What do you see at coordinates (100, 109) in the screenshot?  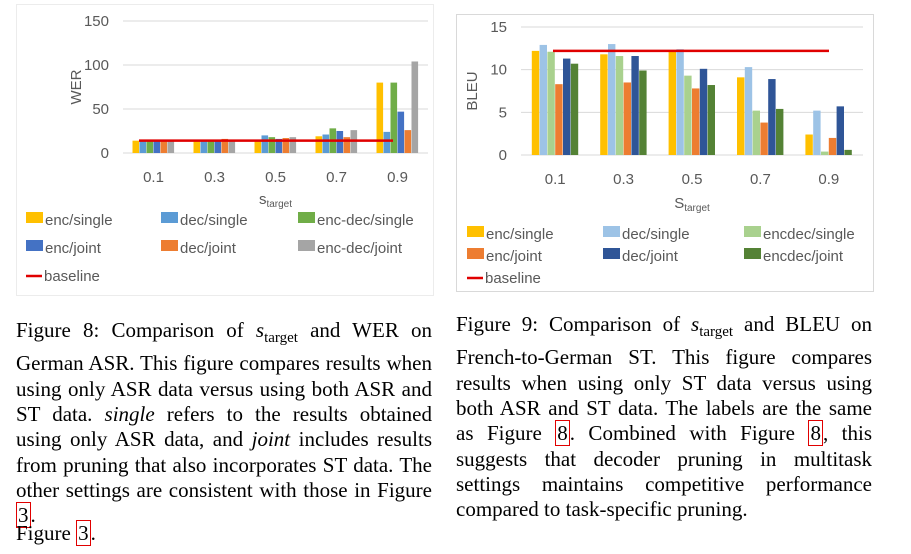 I see `y-tick-label: 50` at bounding box center [100, 109].